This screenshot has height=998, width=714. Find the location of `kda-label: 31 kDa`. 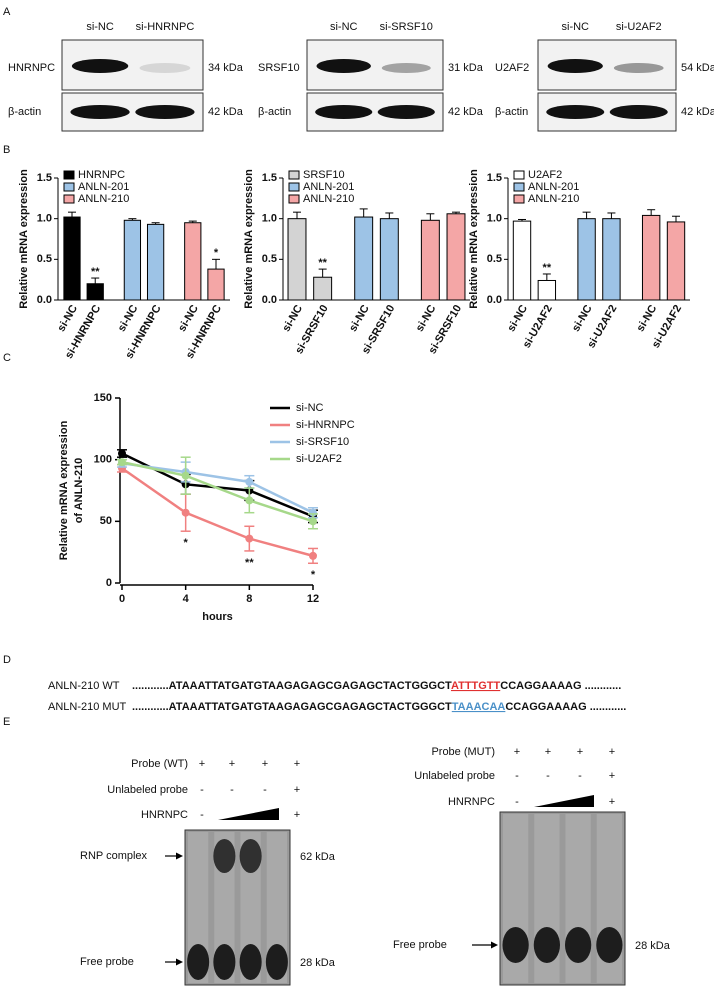

kda-label: 31 kDa is located at coordinates (466, 68).